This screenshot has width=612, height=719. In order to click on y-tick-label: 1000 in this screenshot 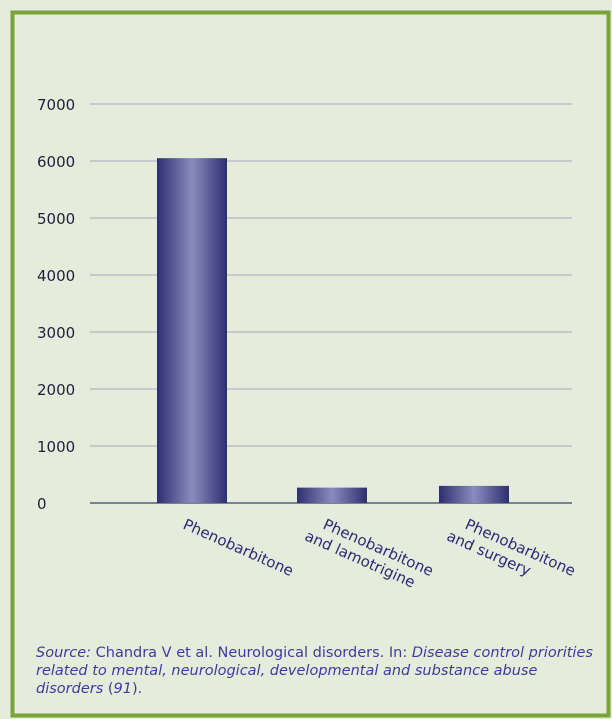, I will do `click(56, 447)`.